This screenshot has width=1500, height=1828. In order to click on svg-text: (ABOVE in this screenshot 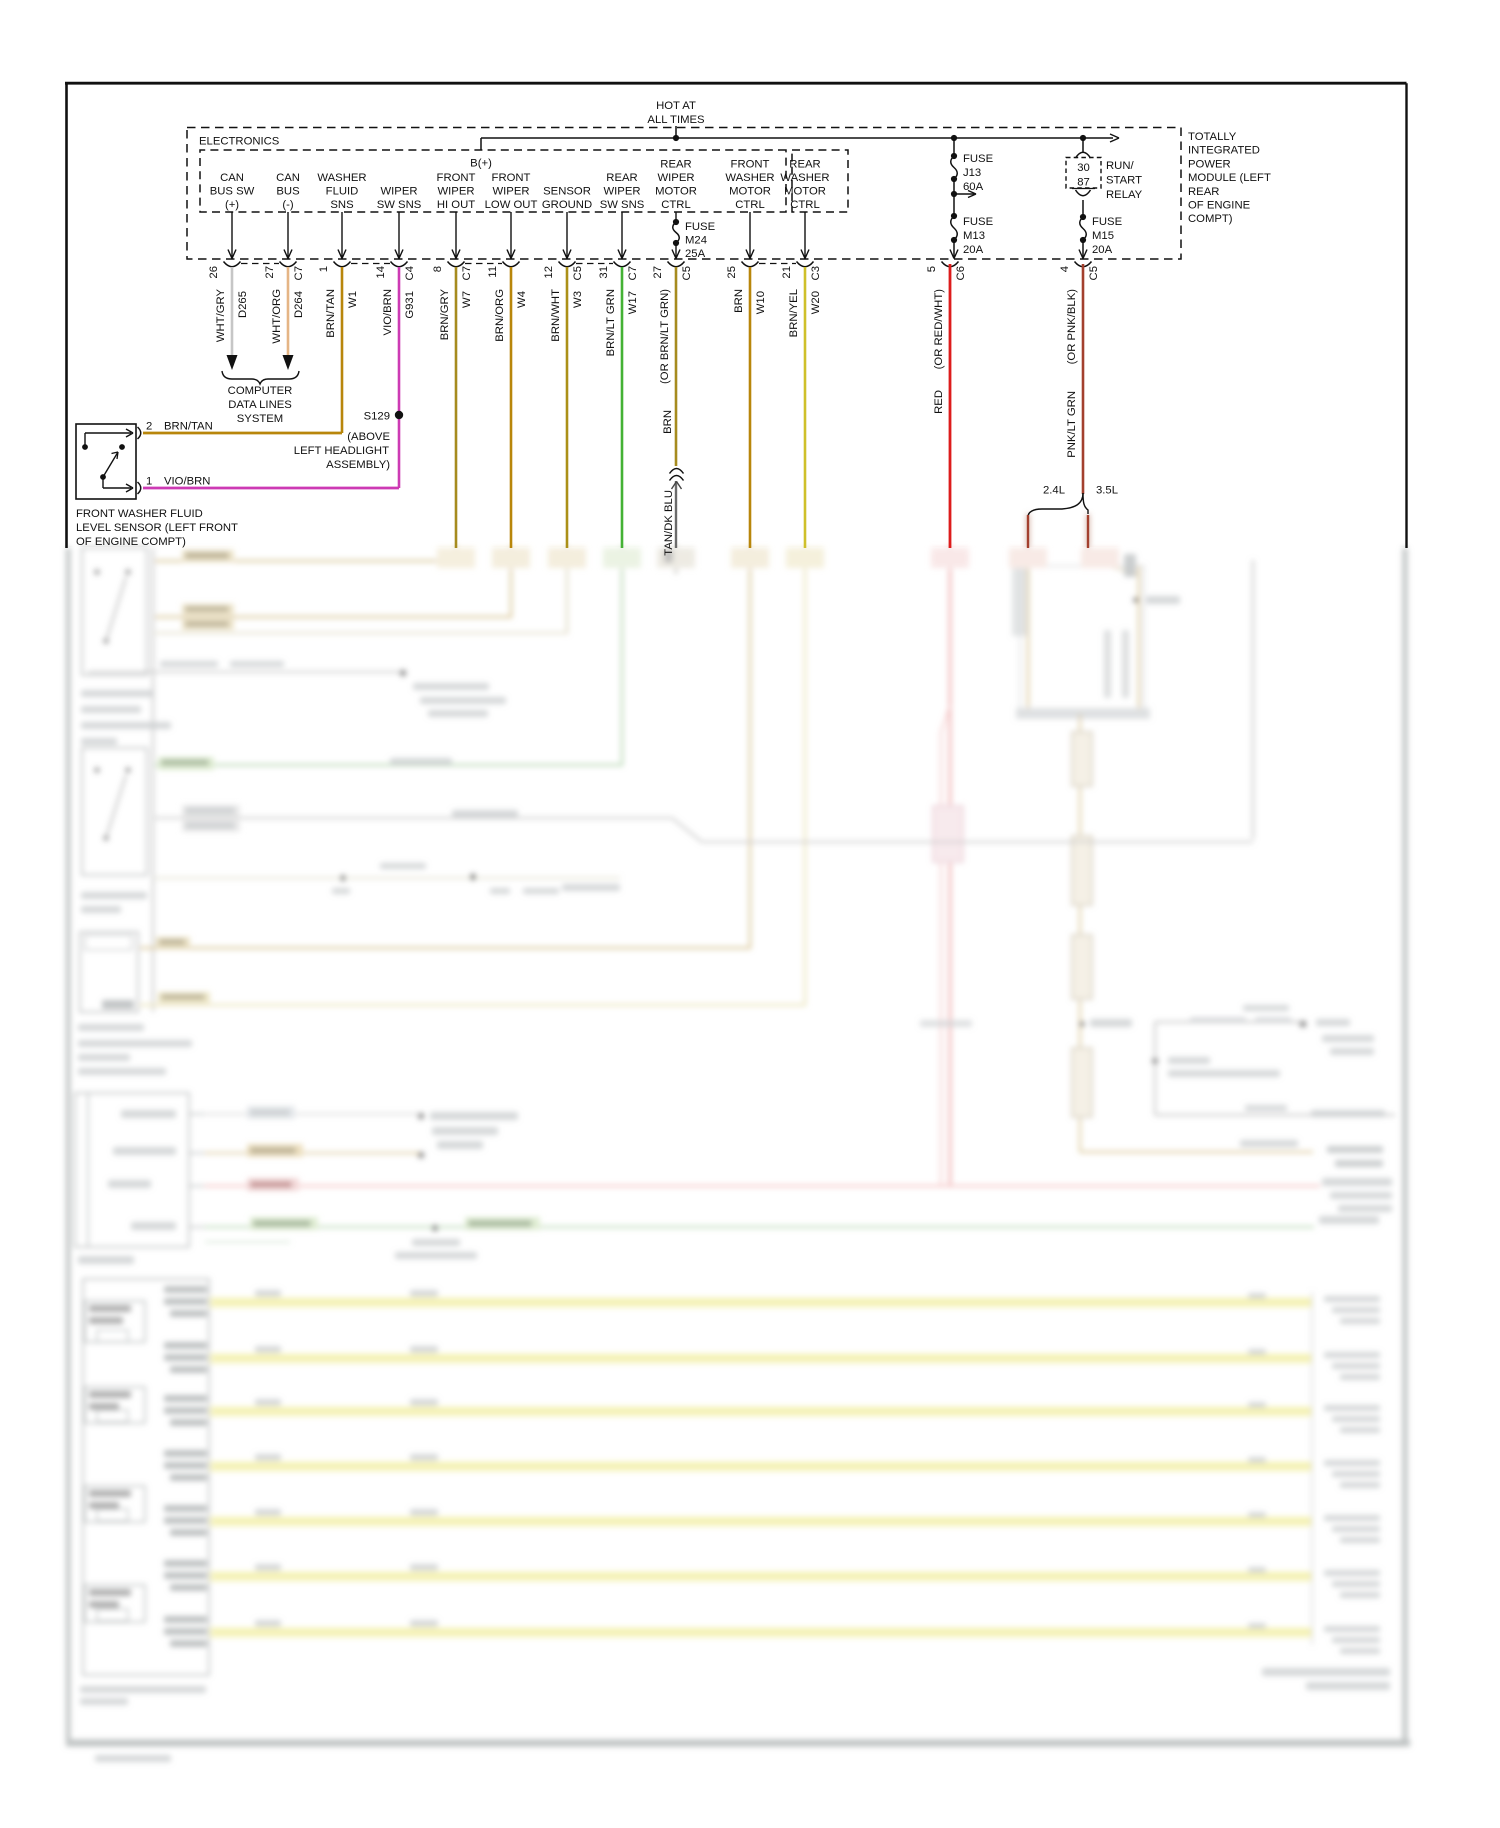, I will do `click(368, 437)`.